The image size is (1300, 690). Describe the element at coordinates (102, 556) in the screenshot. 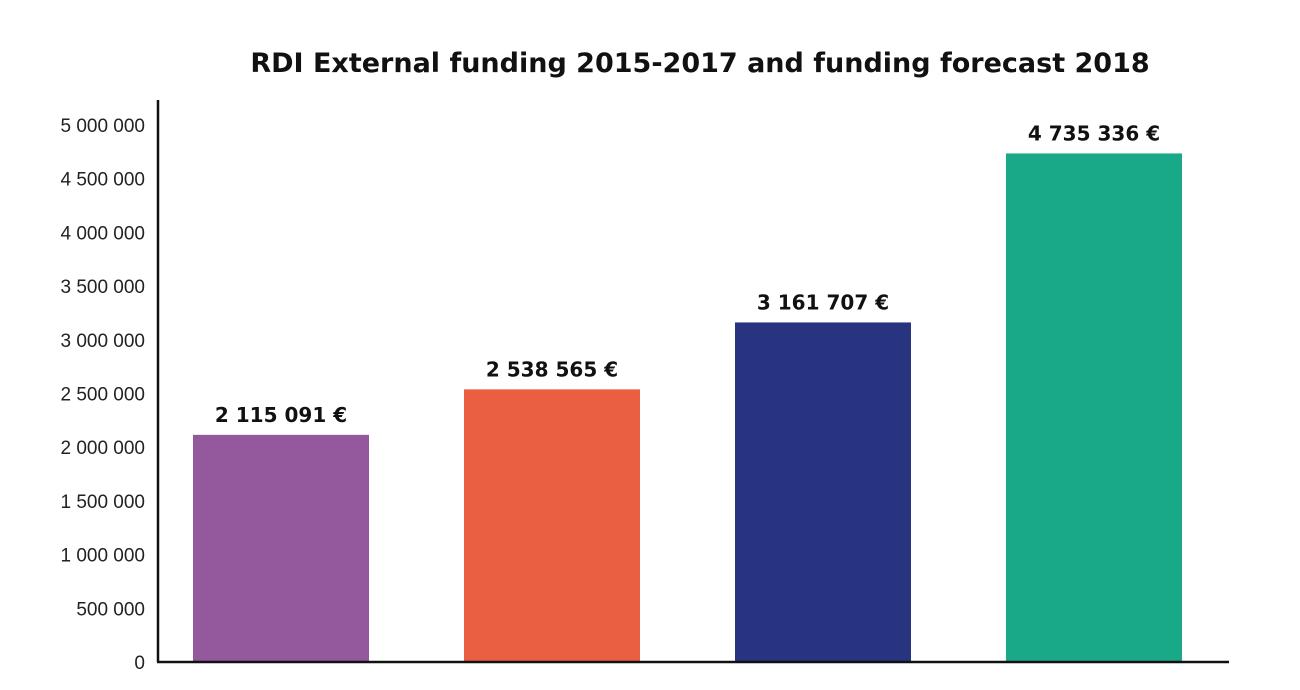

I see `y-tick-label: 1 000 000` at that location.